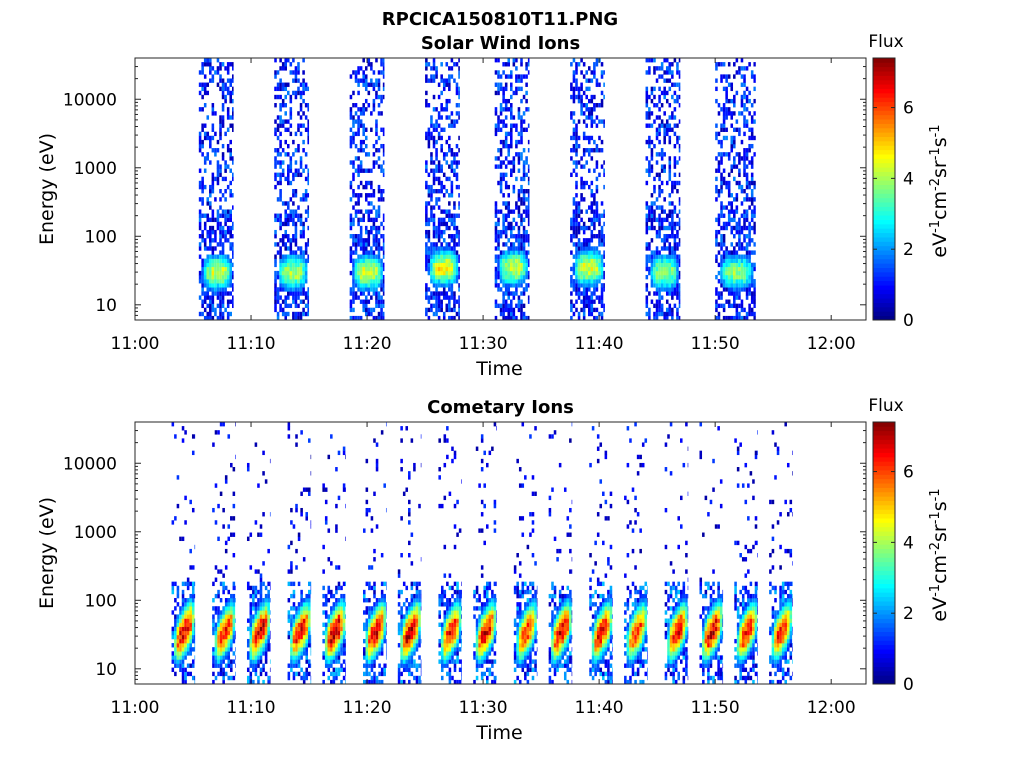  Describe the element at coordinates (101, 237) in the screenshot. I see `y-tick-label: 100` at that location.